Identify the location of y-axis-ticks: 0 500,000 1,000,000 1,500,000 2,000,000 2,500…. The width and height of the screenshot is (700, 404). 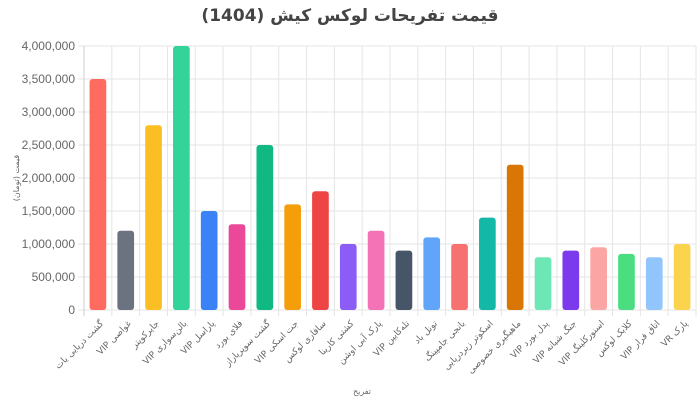
(49, 178).